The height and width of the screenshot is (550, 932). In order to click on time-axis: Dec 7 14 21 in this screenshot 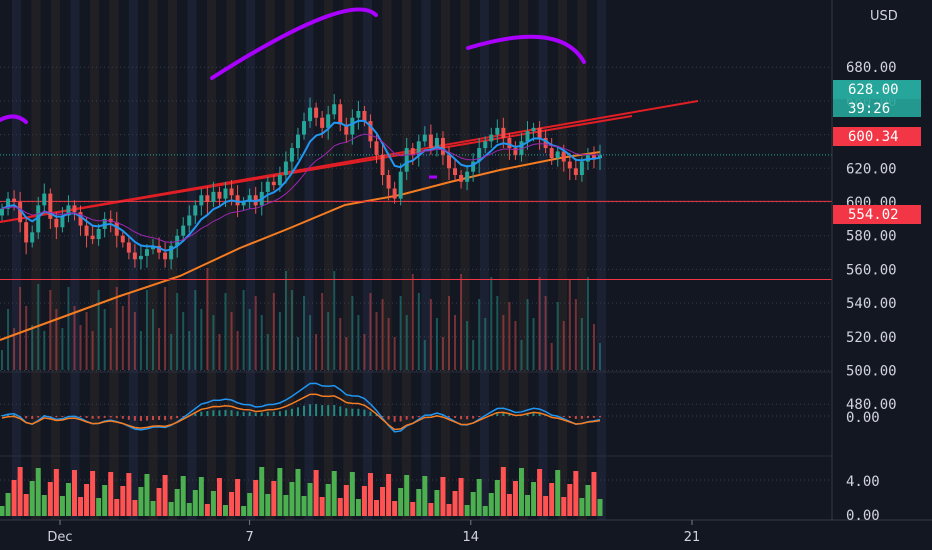, I will do `click(373, 532)`.